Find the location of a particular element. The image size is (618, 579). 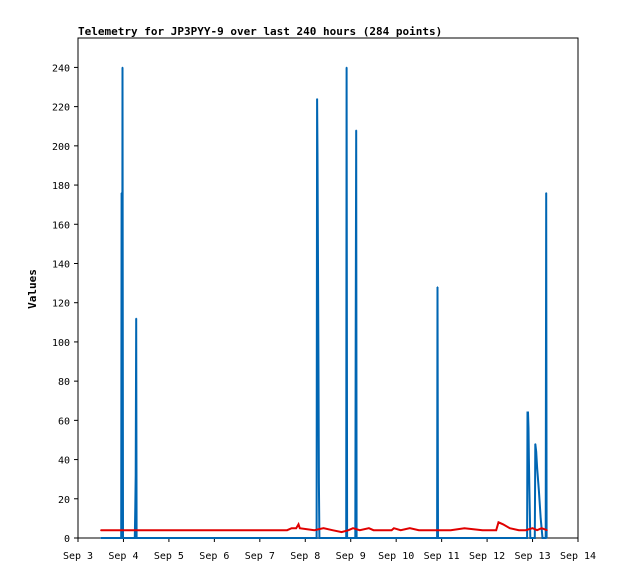

y-tick-label: 20 is located at coordinates (64, 500).